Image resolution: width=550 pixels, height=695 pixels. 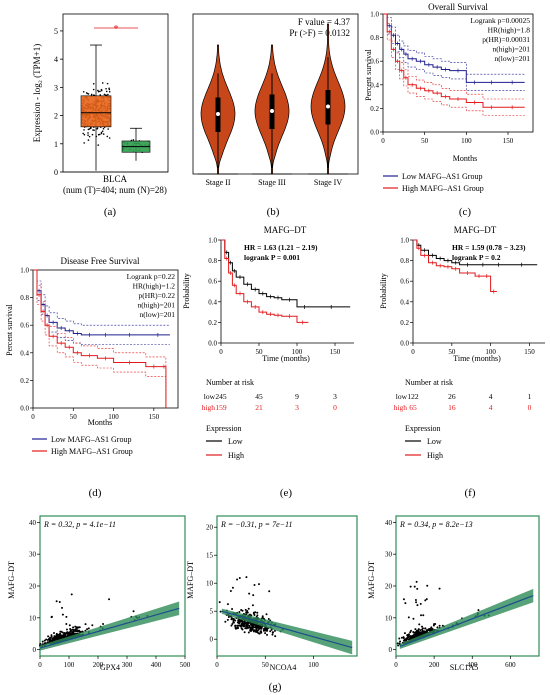 I want to click on ytick-label: 3, so click(x=56, y=87).